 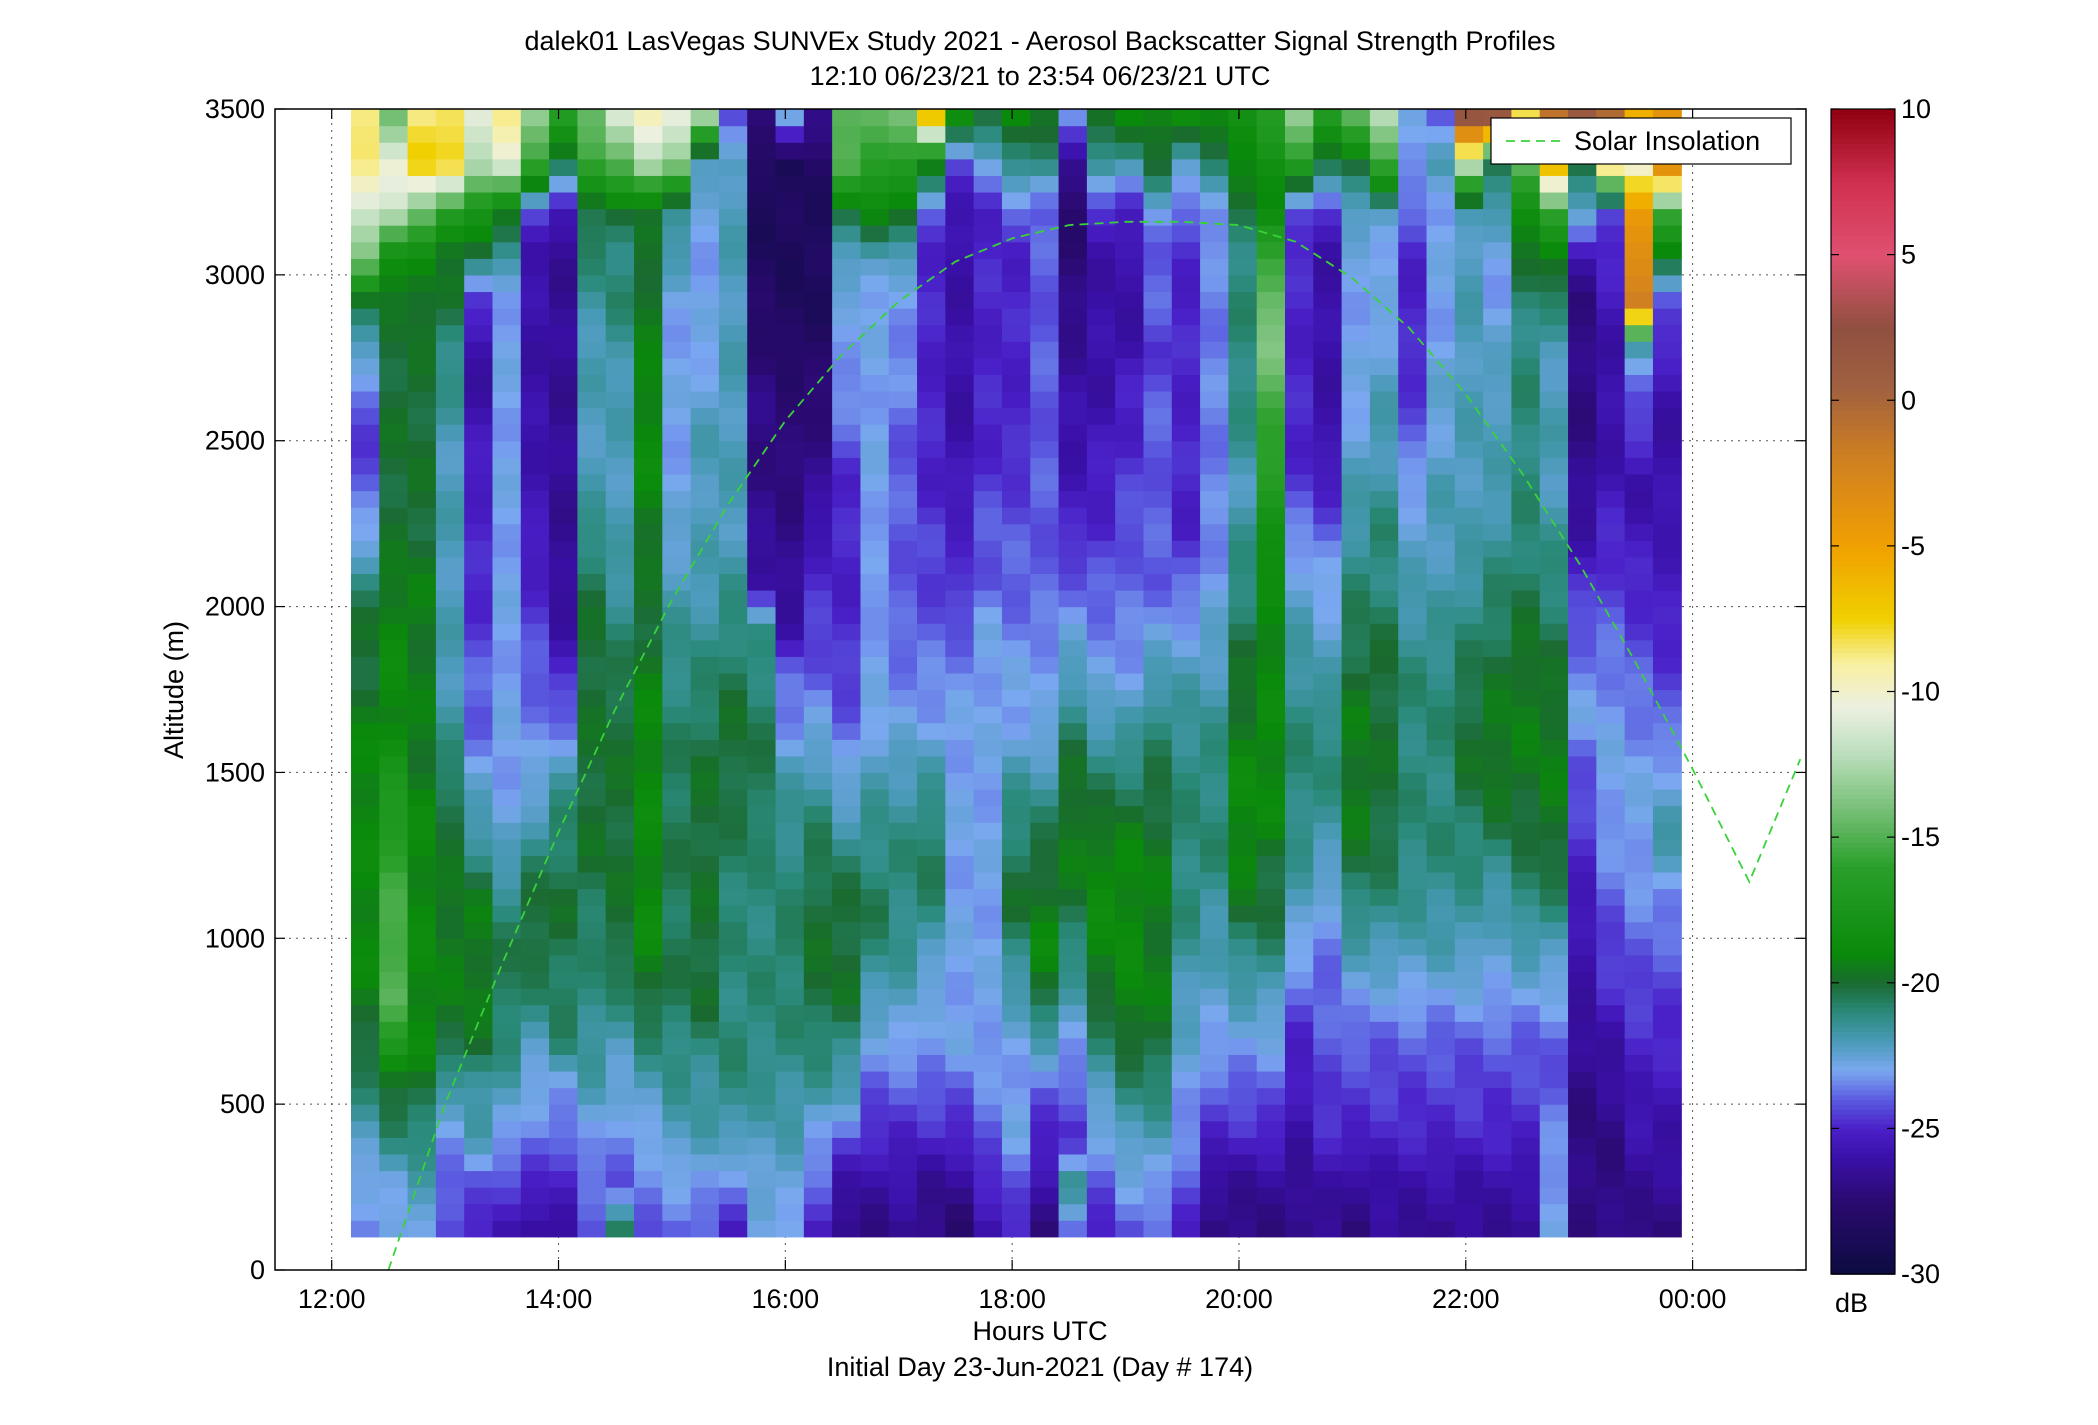 What do you see at coordinates (235, 772) in the screenshot?
I see `y-tick-label: 1500` at bounding box center [235, 772].